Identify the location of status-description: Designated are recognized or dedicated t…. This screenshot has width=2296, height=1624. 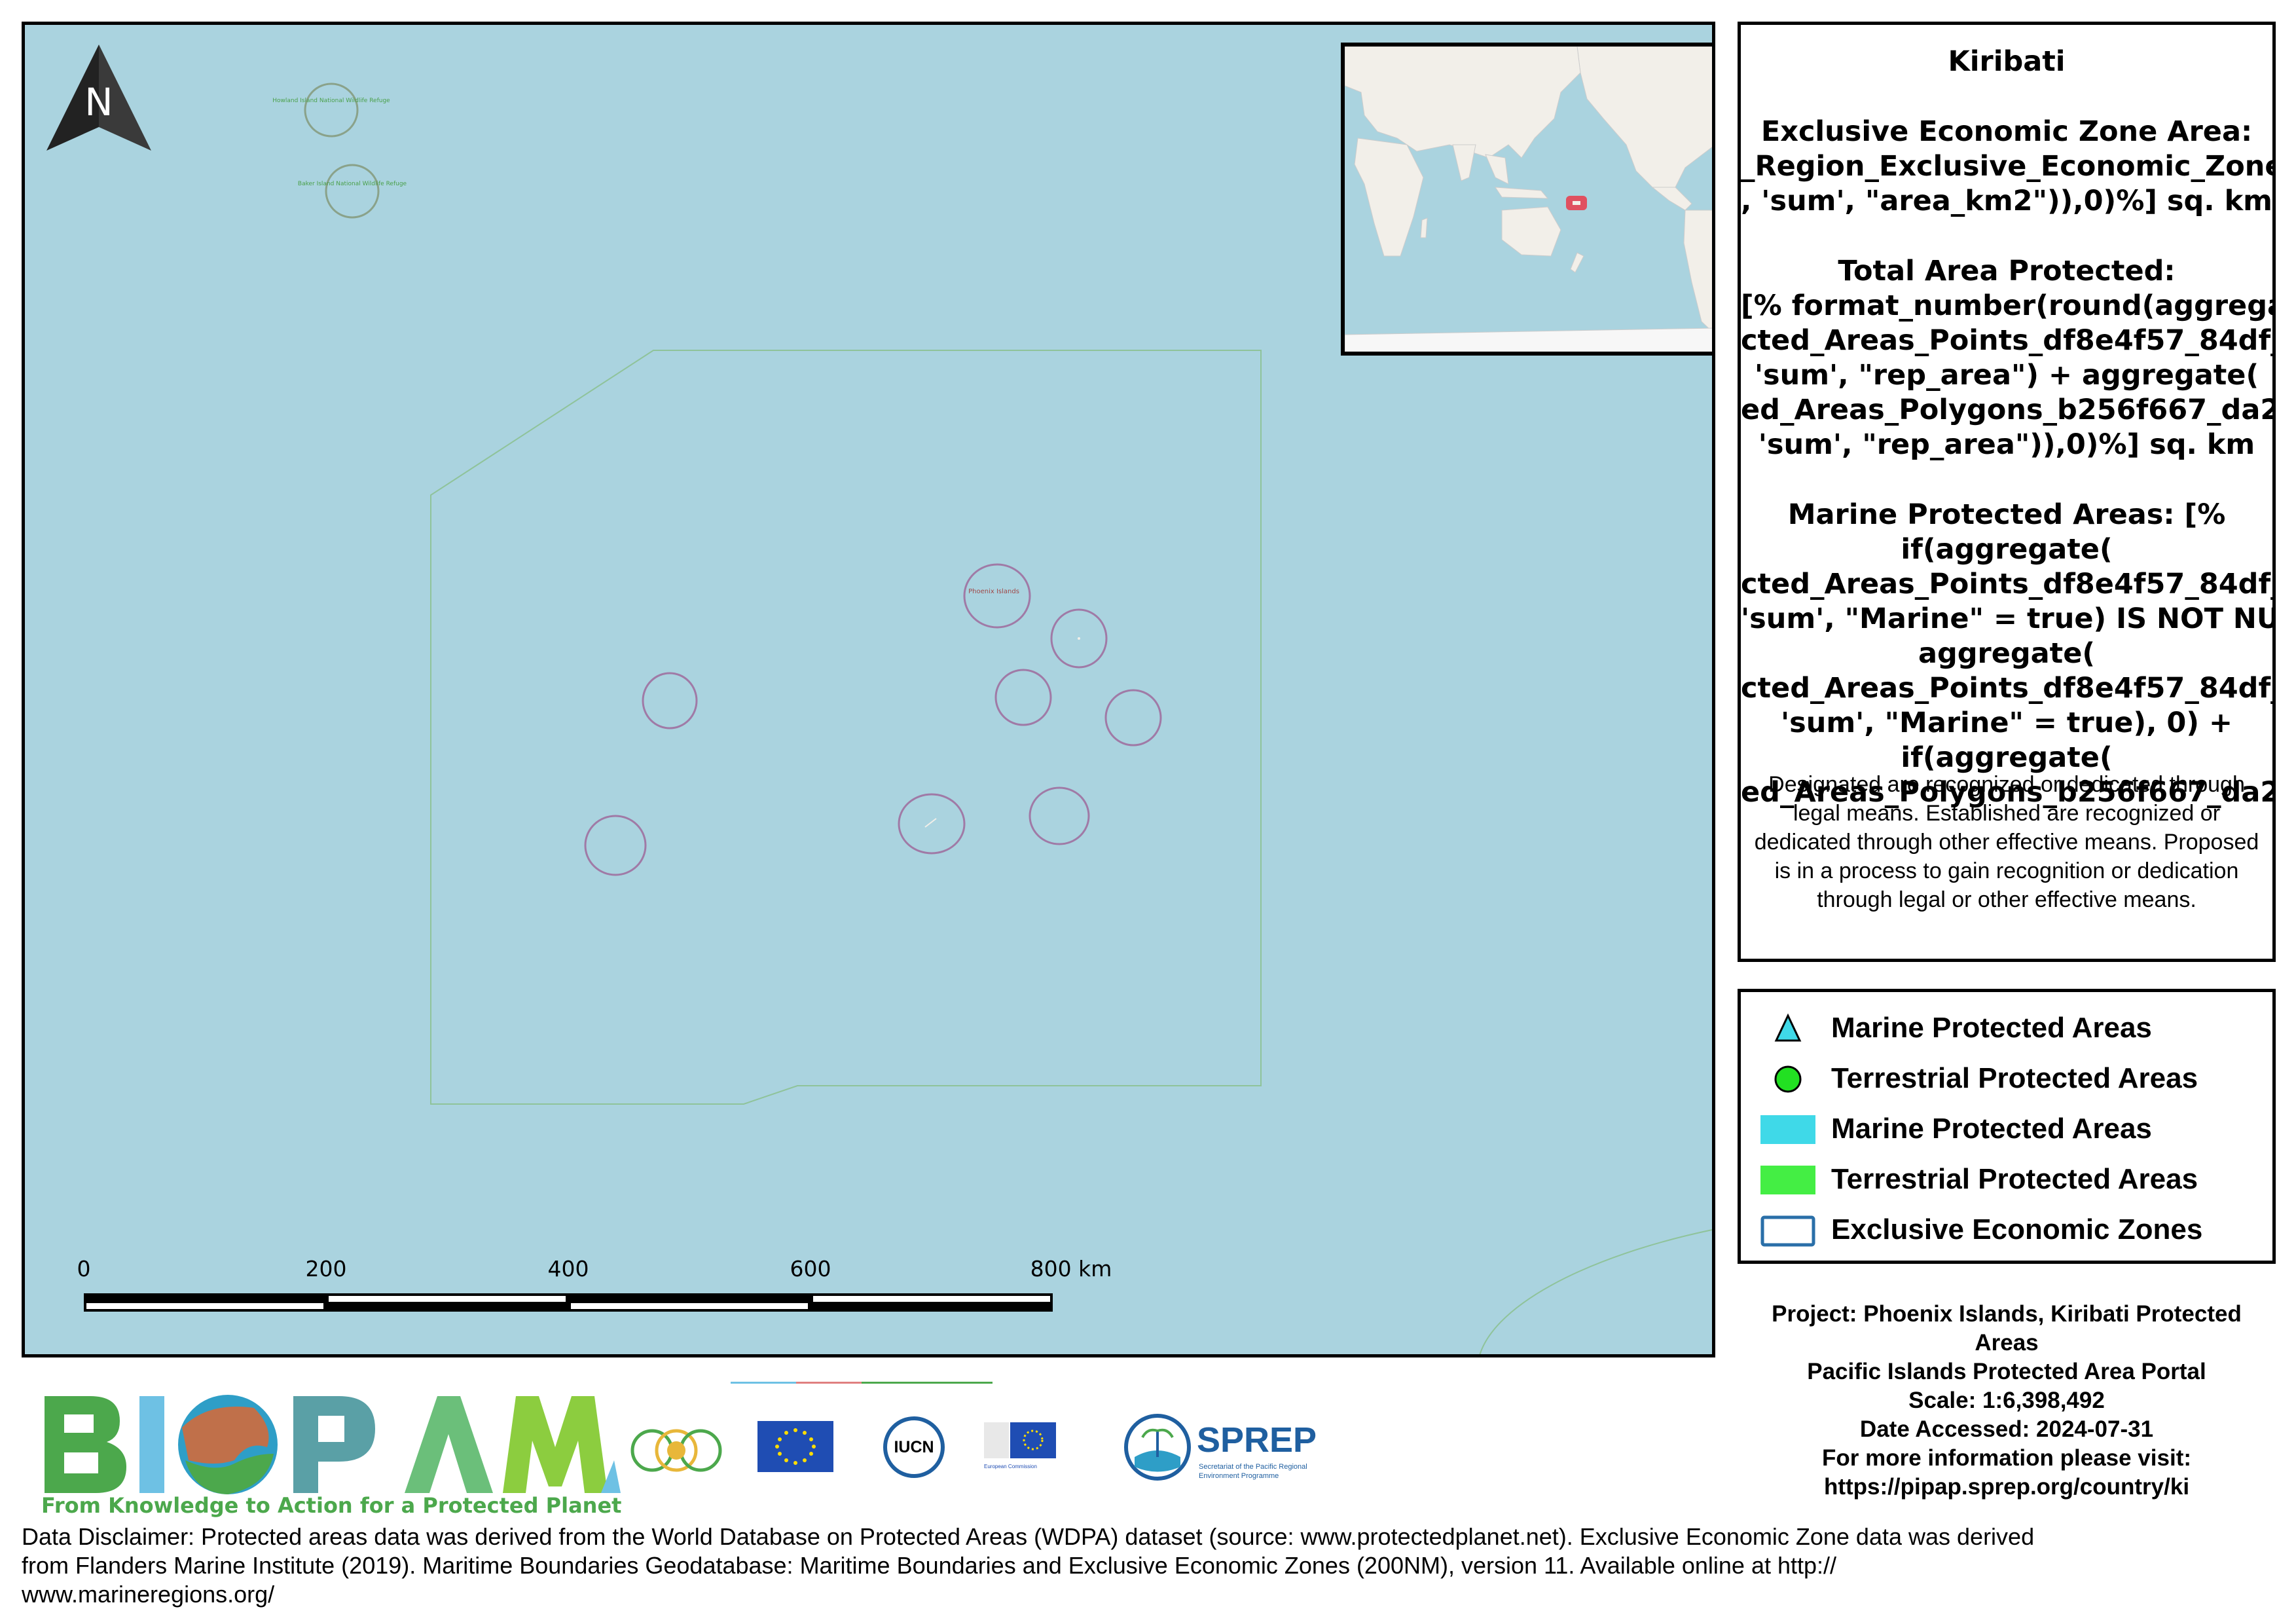
(2006, 842).